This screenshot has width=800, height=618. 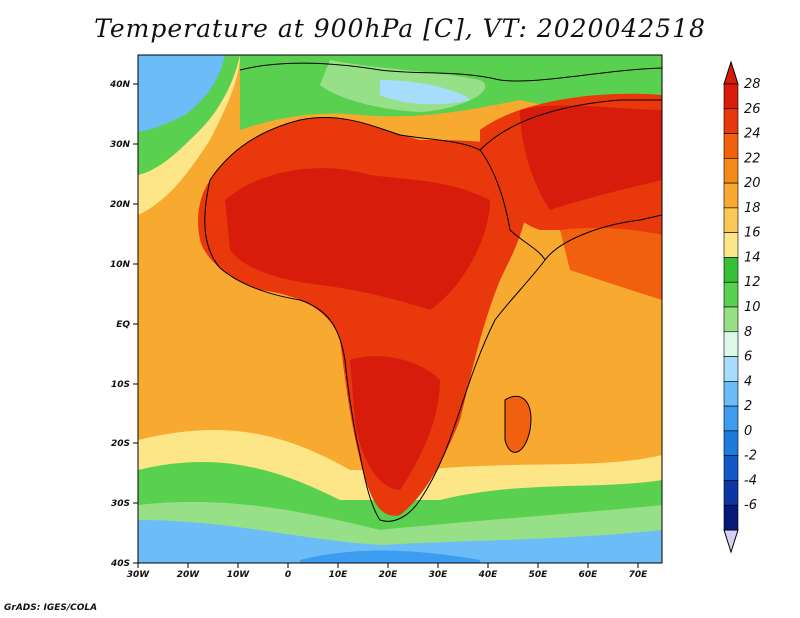 I want to click on lat-label: EQ, so click(x=123, y=325).